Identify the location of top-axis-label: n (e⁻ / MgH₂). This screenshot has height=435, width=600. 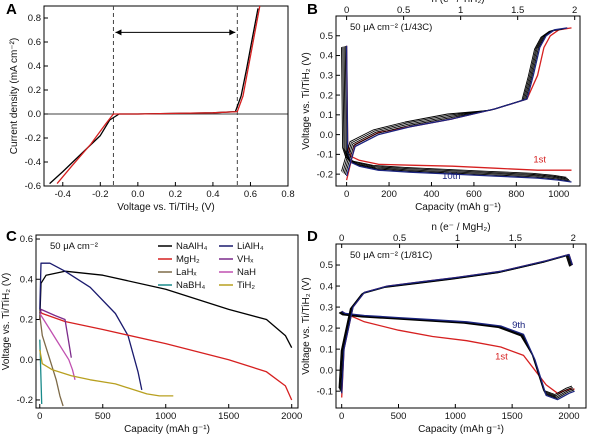
(460, 227).